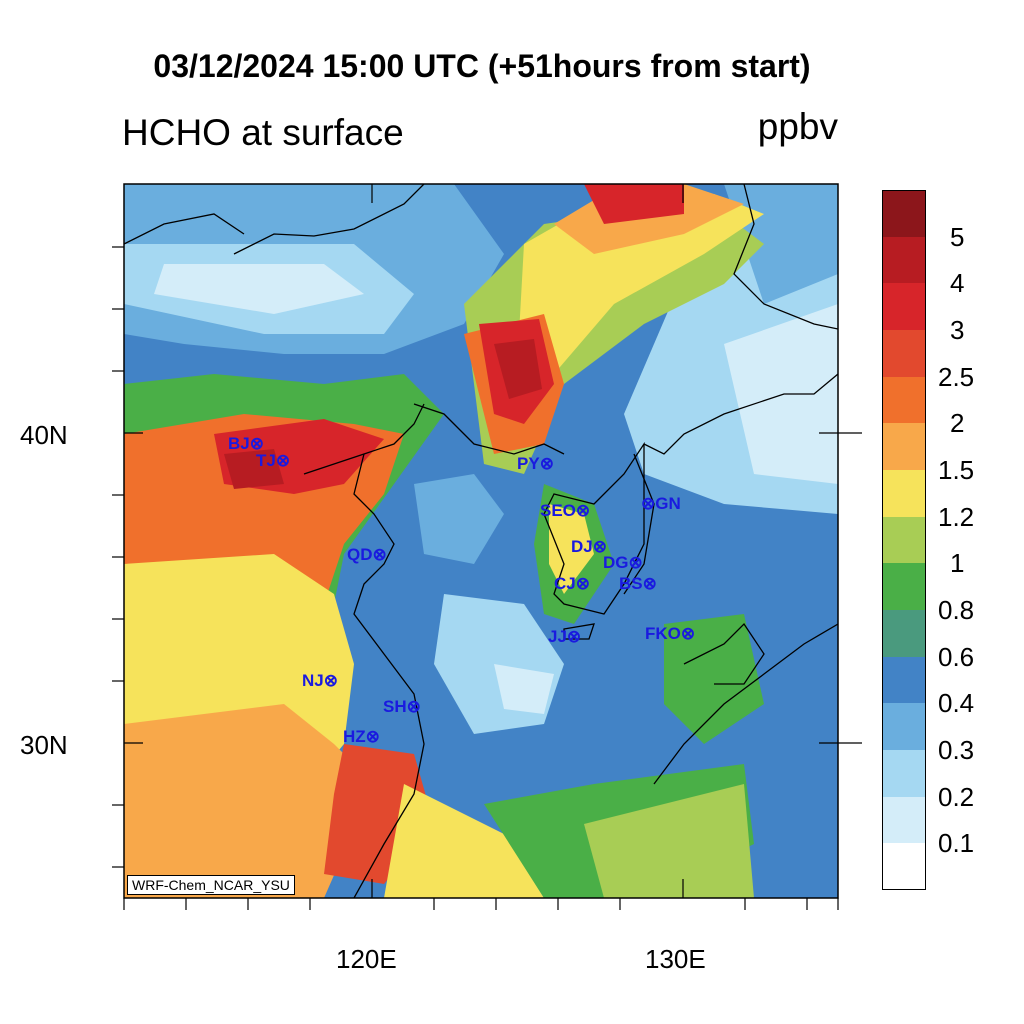  Describe the element at coordinates (670, 633) in the screenshot. I see `station-fko: FKO⊗` at that location.